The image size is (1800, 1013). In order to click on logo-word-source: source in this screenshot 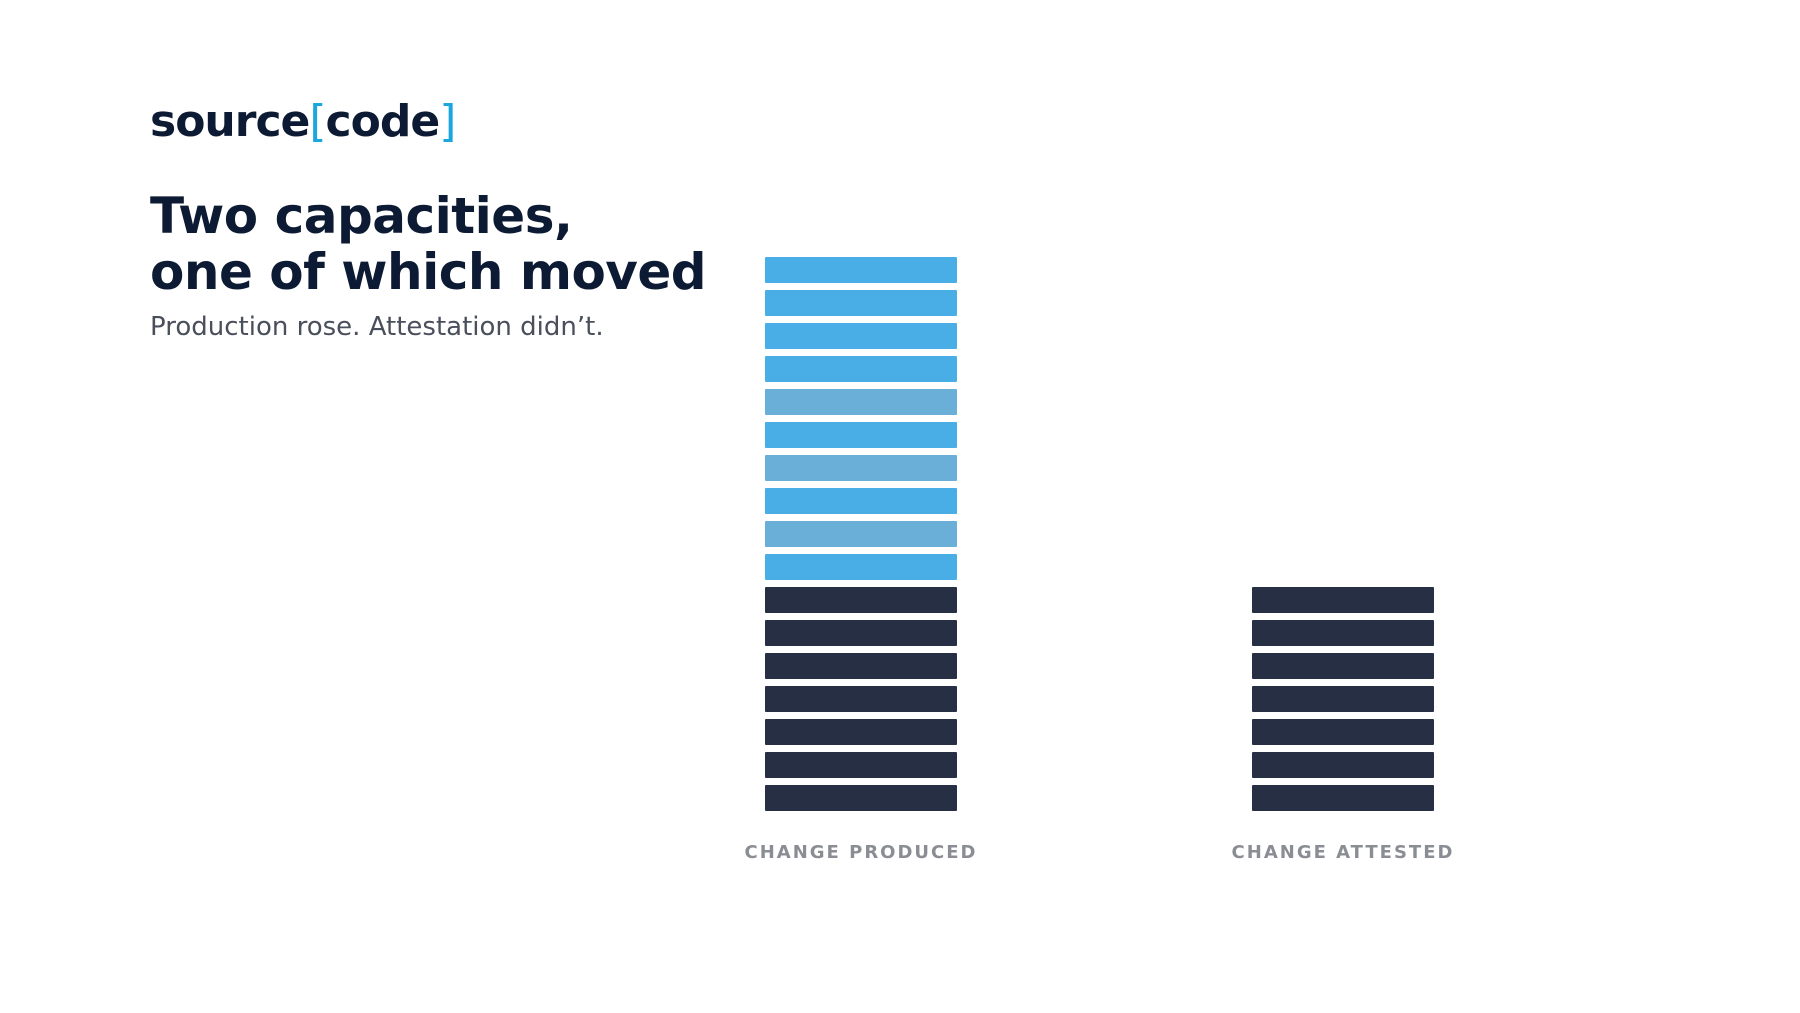, I will do `click(230, 121)`.